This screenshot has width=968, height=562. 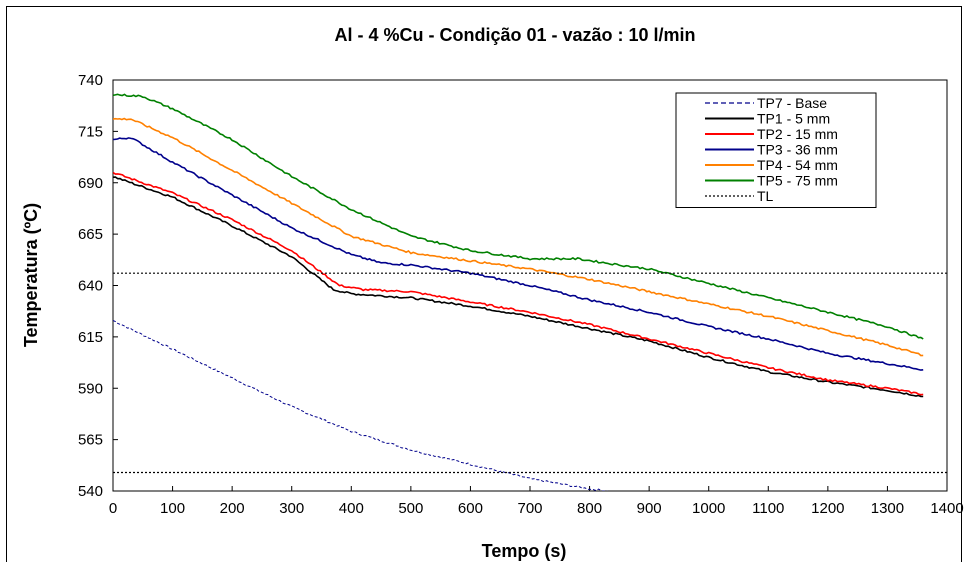 What do you see at coordinates (90, 80) in the screenshot?
I see `y-tick-label: 740` at bounding box center [90, 80].